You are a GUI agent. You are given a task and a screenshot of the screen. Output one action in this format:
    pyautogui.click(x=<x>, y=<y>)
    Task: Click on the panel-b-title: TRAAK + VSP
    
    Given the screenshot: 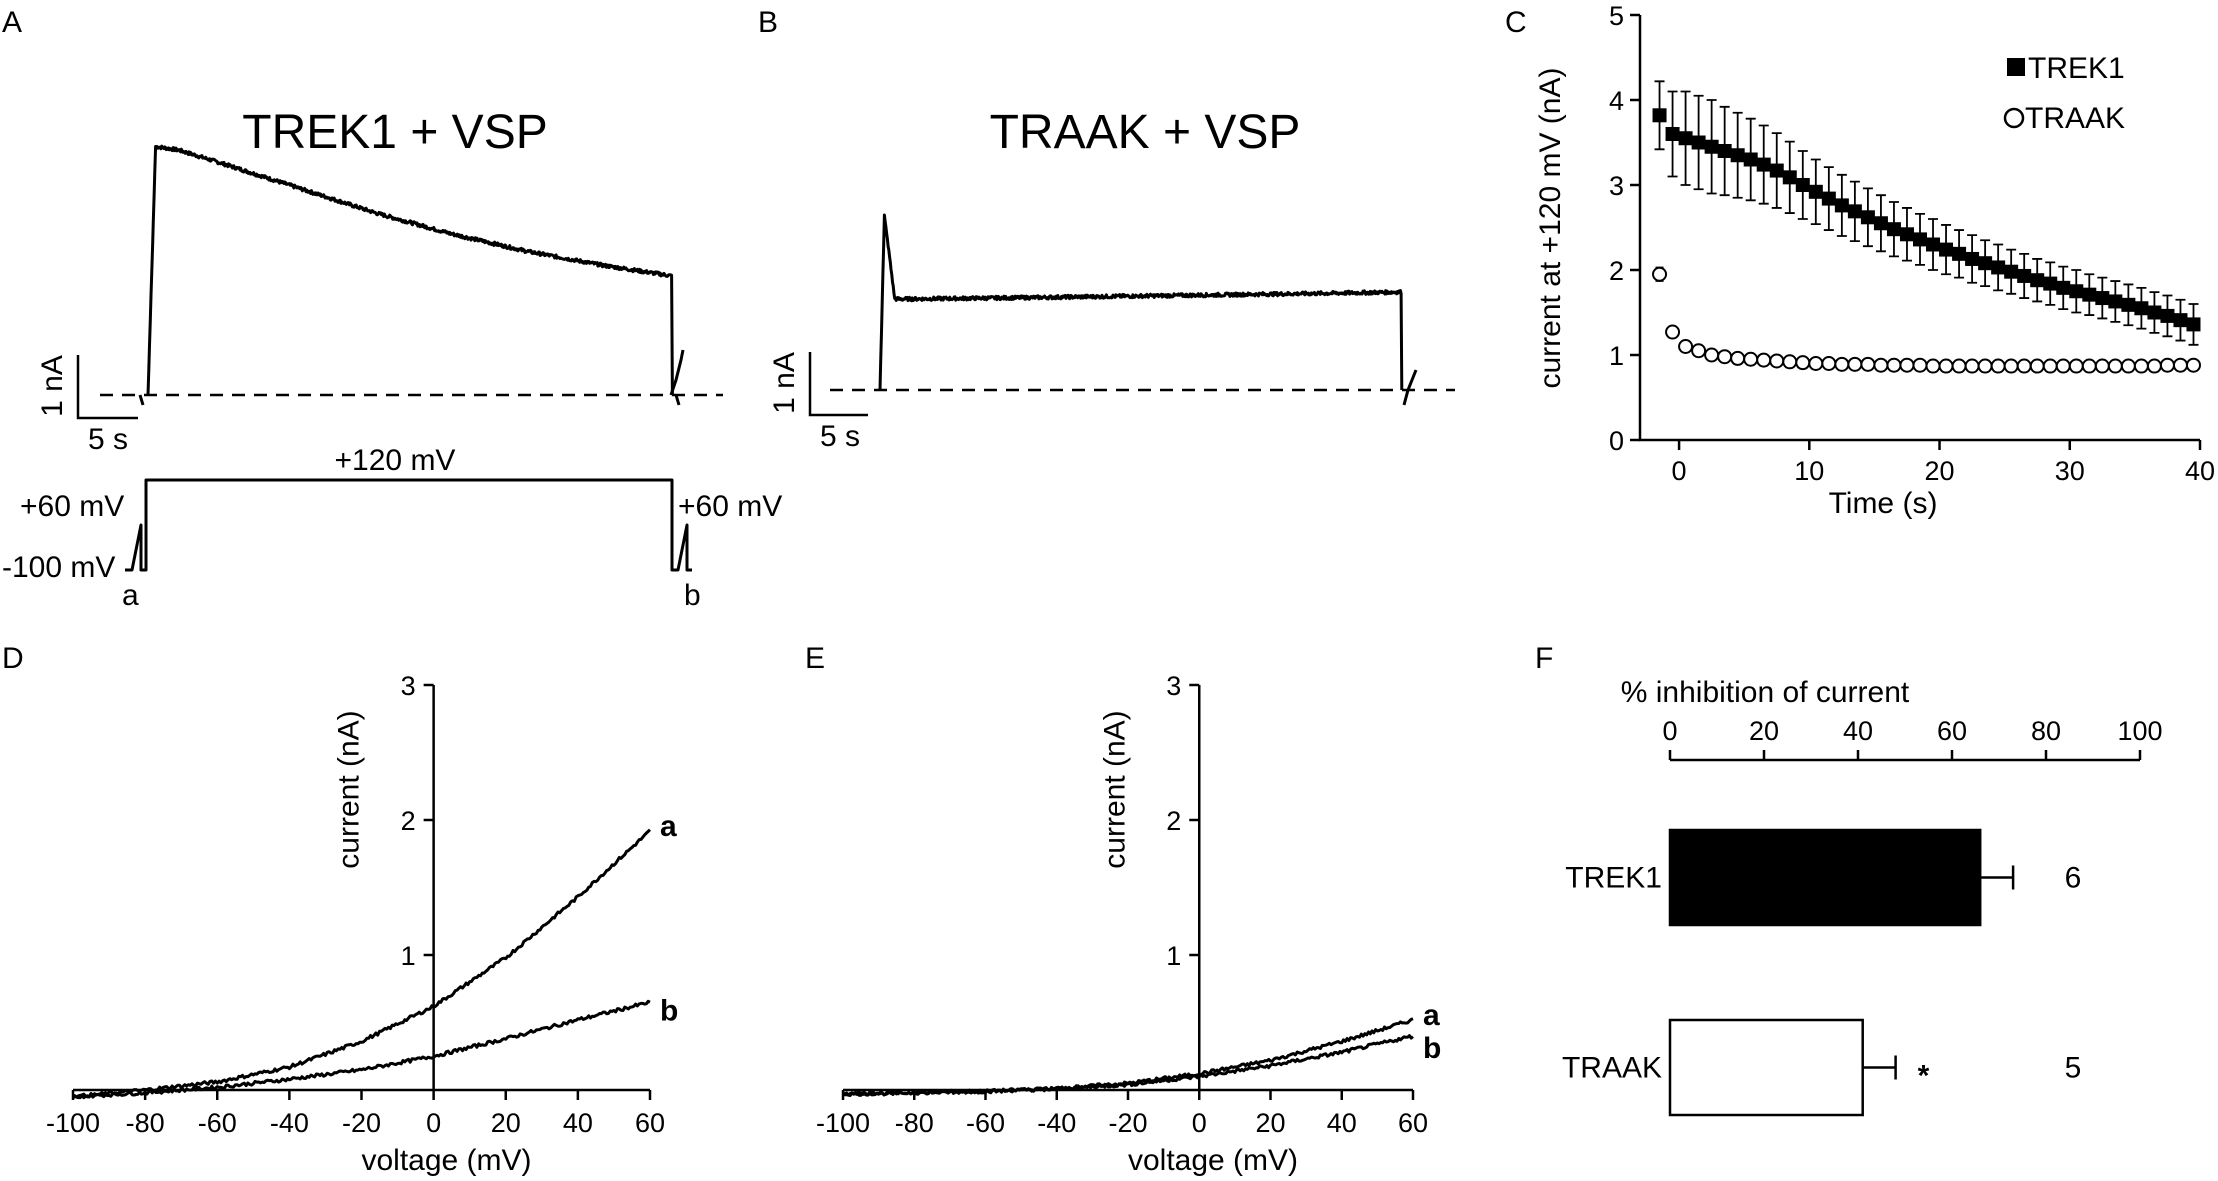 What is the action you would take?
    pyautogui.click(x=1145, y=132)
    